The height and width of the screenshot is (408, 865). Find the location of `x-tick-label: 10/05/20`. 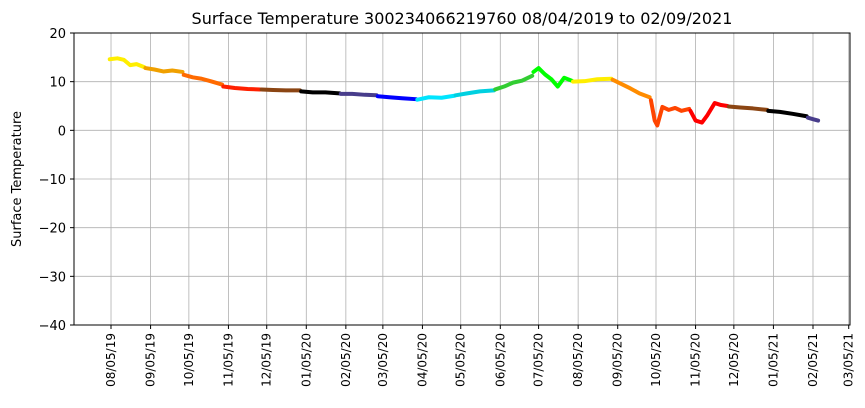

x-tick-label: 10/05/20 is located at coordinates (656, 360).